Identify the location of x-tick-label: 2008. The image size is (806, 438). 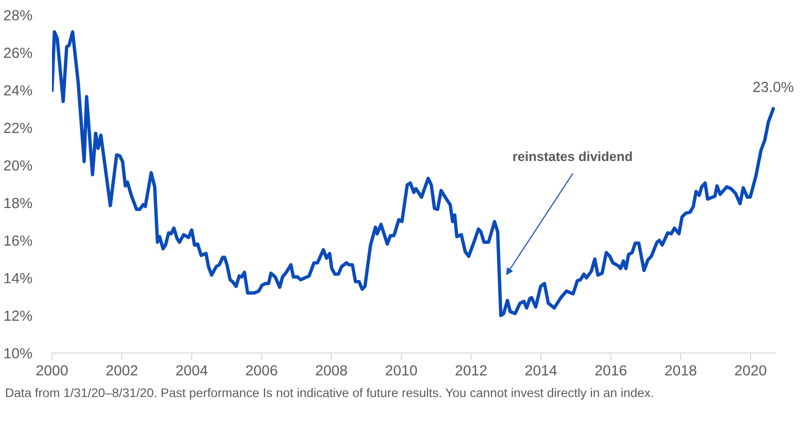
(332, 370).